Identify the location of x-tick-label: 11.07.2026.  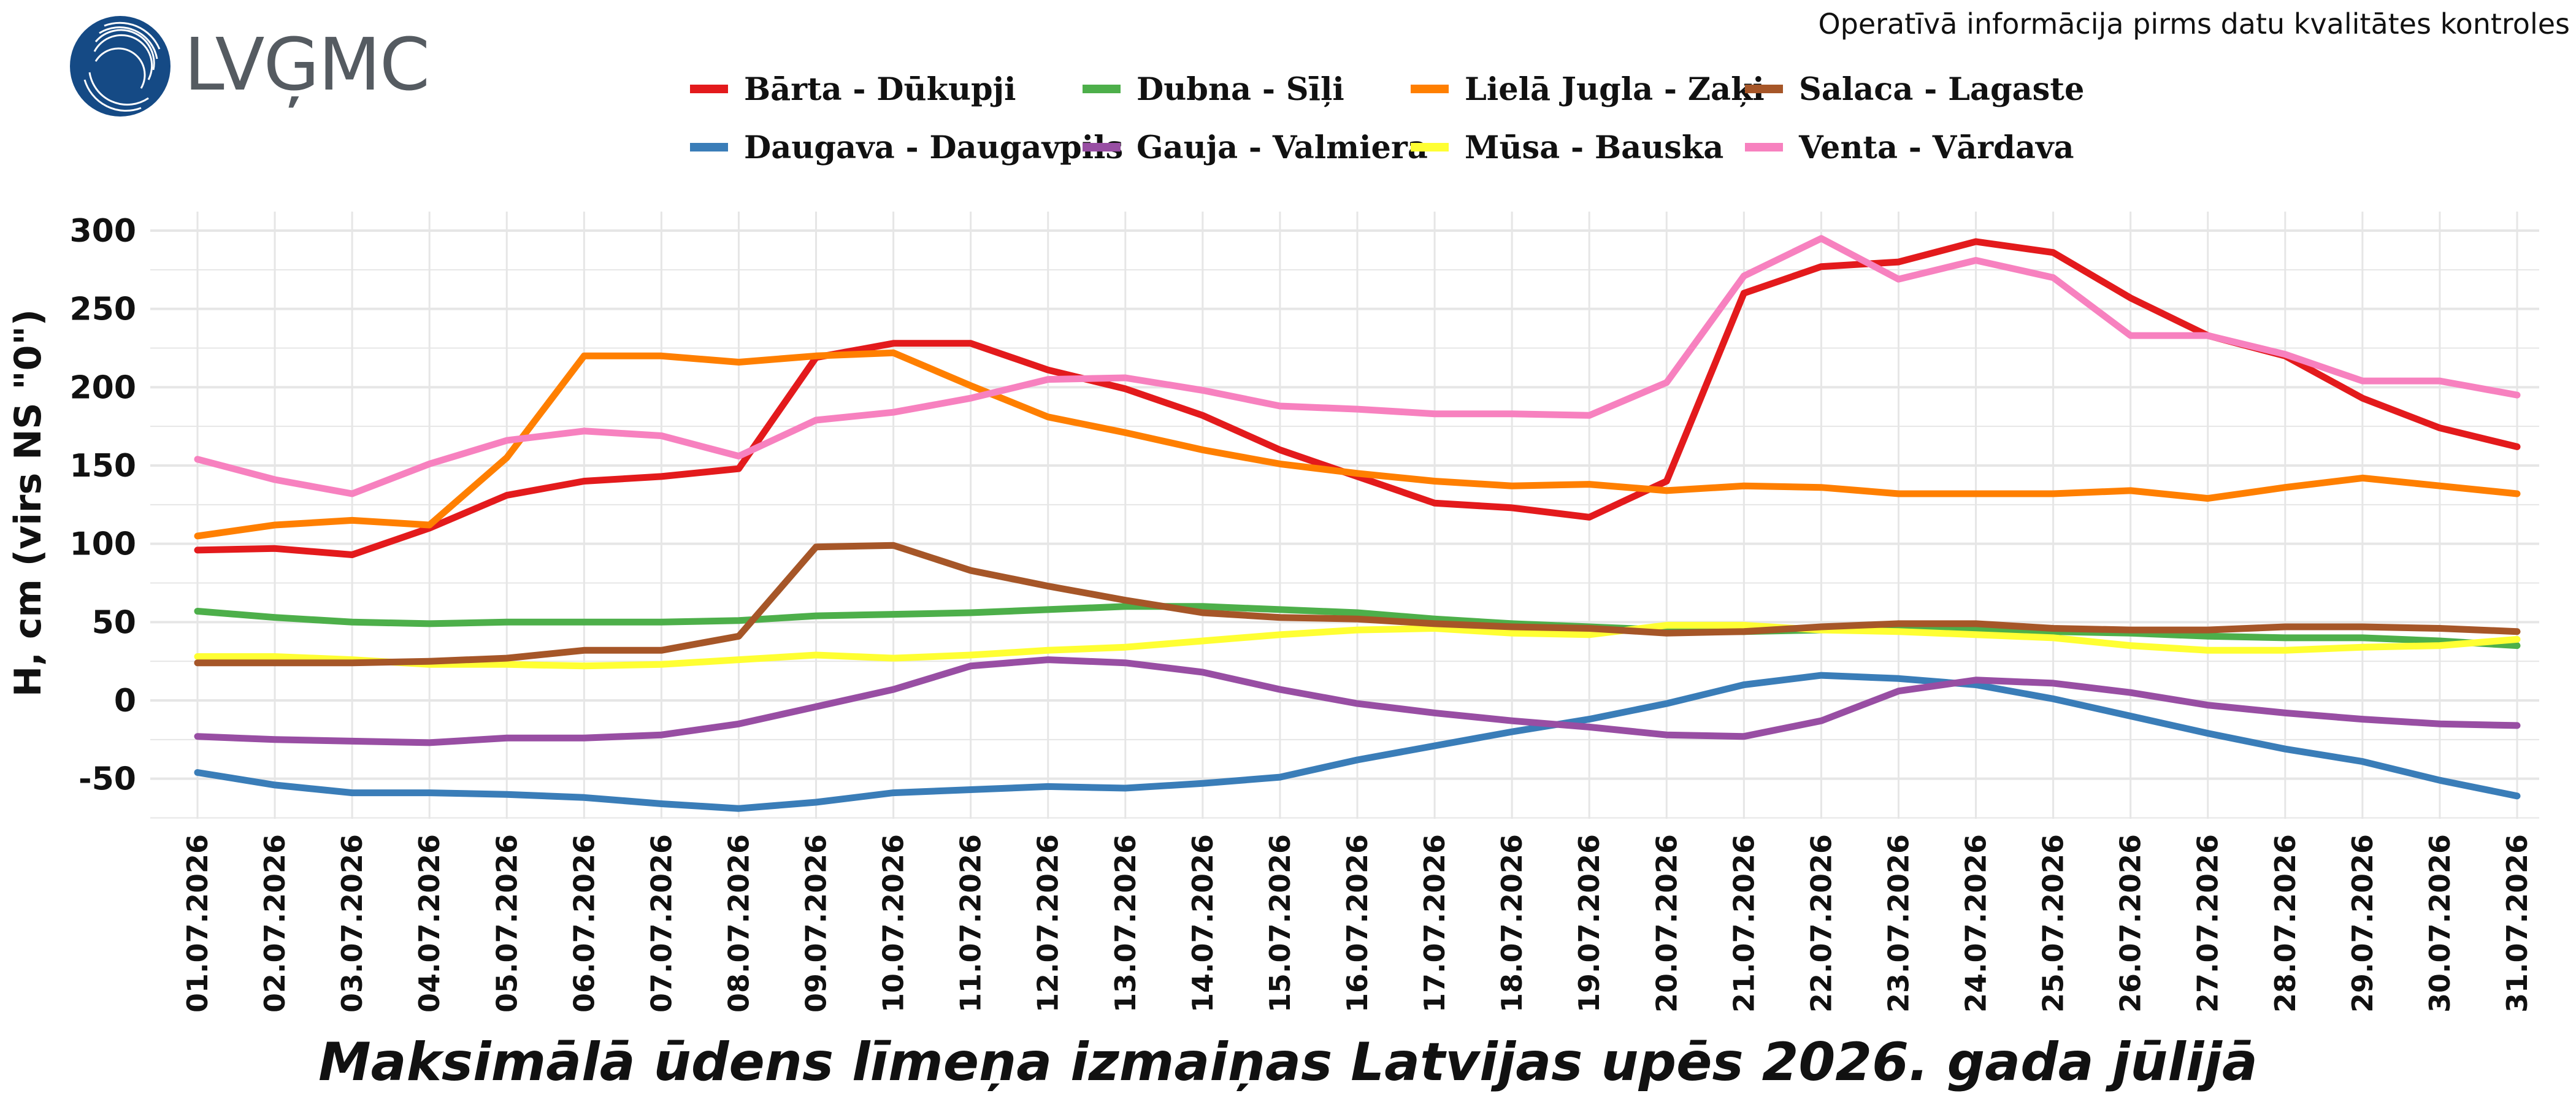
(970, 923).